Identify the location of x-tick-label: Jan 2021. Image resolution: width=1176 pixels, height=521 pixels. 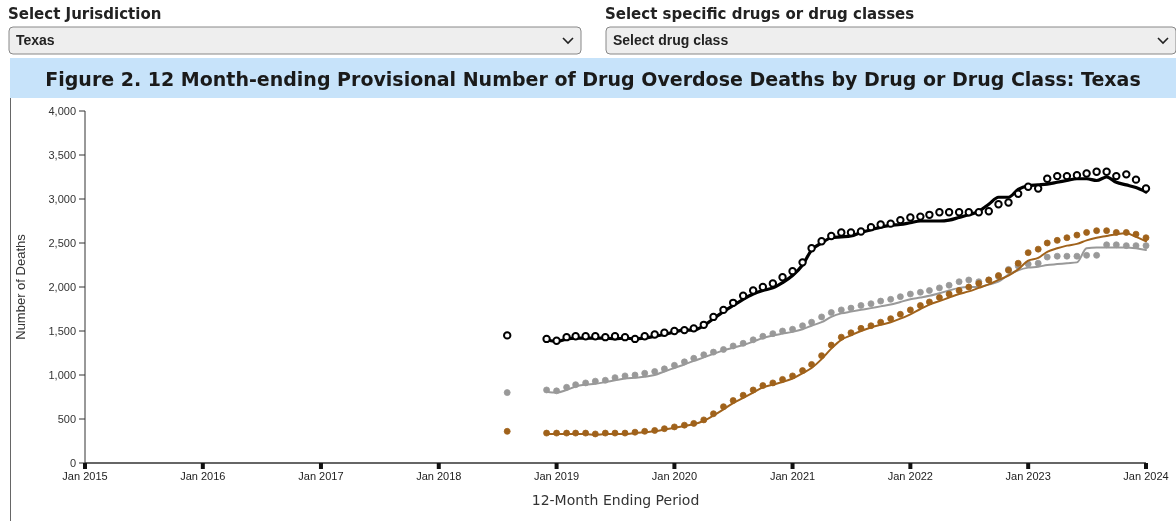
(792, 476).